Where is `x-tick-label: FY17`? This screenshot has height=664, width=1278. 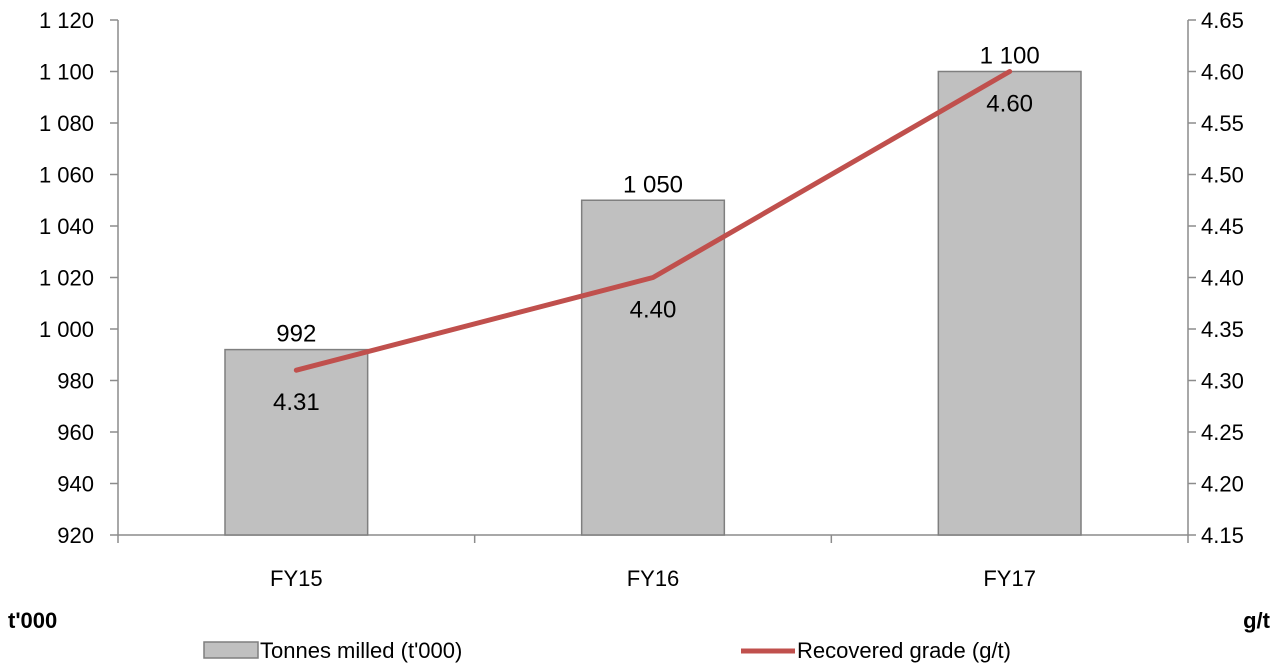 x-tick-label: FY17 is located at coordinates (1009, 578).